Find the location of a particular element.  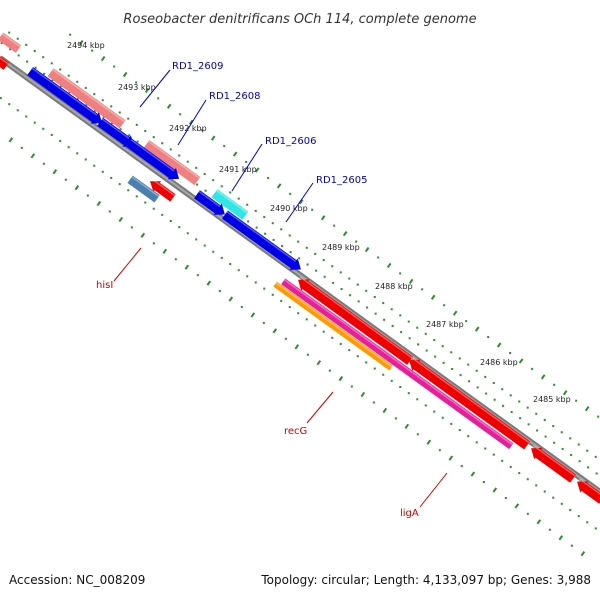

gene-label-hisI: hisI is located at coordinates (104, 285).